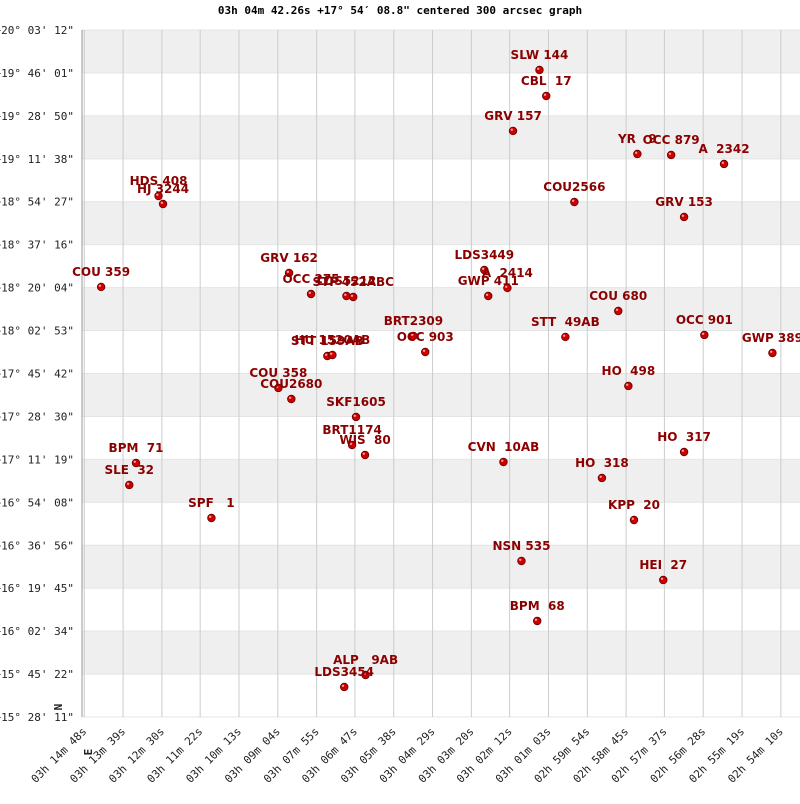 The height and width of the screenshot is (804, 800). What do you see at coordinates (278, 373) in the screenshot?
I see `point-label: COU 358` at bounding box center [278, 373].